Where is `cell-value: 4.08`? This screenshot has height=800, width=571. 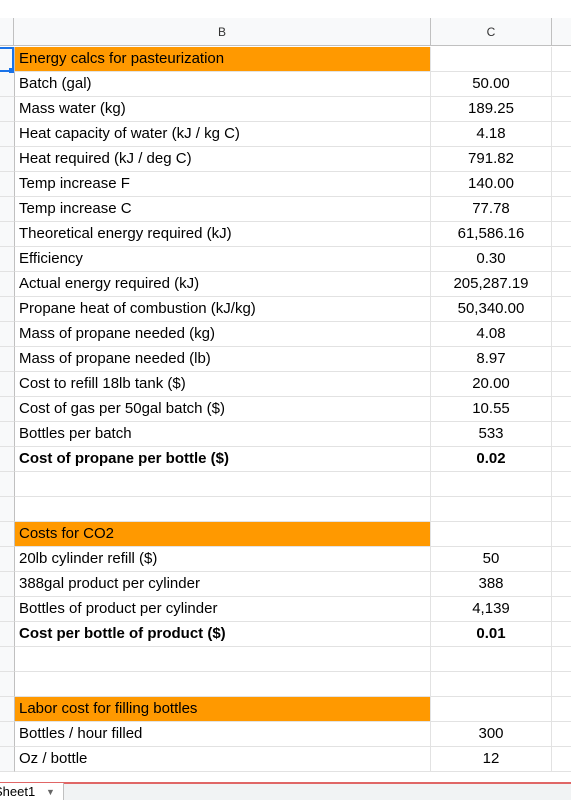
cell-value: 4.08 is located at coordinates (491, 334).